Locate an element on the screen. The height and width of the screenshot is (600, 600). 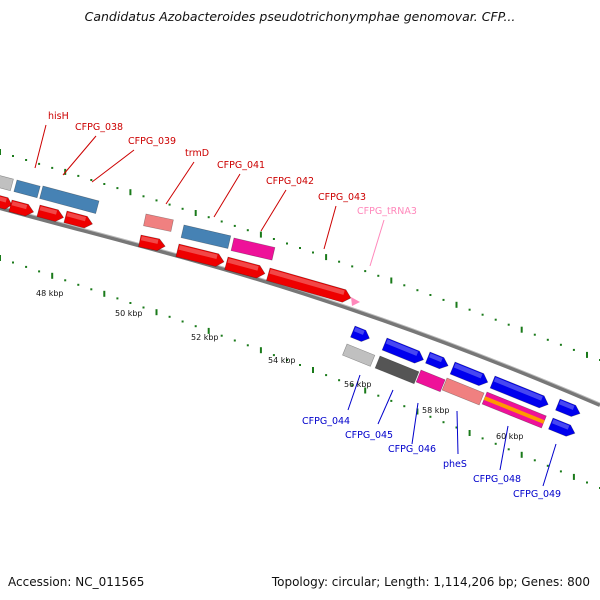
gene-label: pheS is located at coordinates (455, 464).